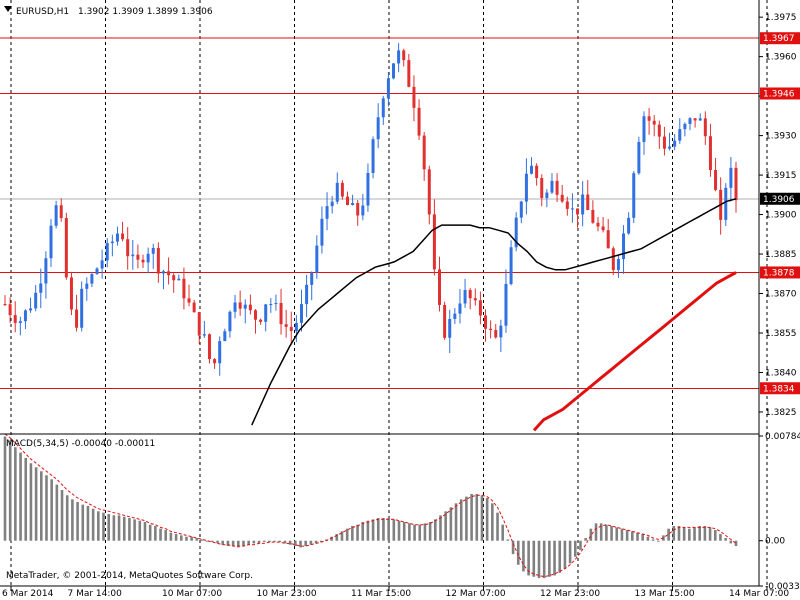 This screenshot has width=800, height=600. I want to click on x-tick-label: 10 Mar 07:00, so click(192, 594).